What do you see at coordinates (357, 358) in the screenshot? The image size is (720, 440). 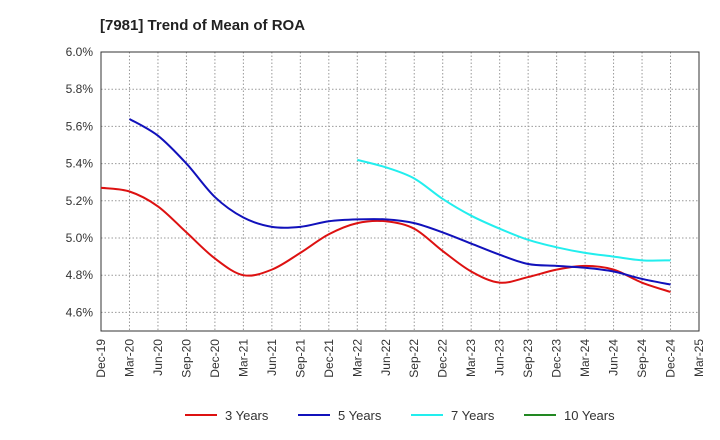 I see `x-tick-label: Mar-22` at bounding box center [357, 358].